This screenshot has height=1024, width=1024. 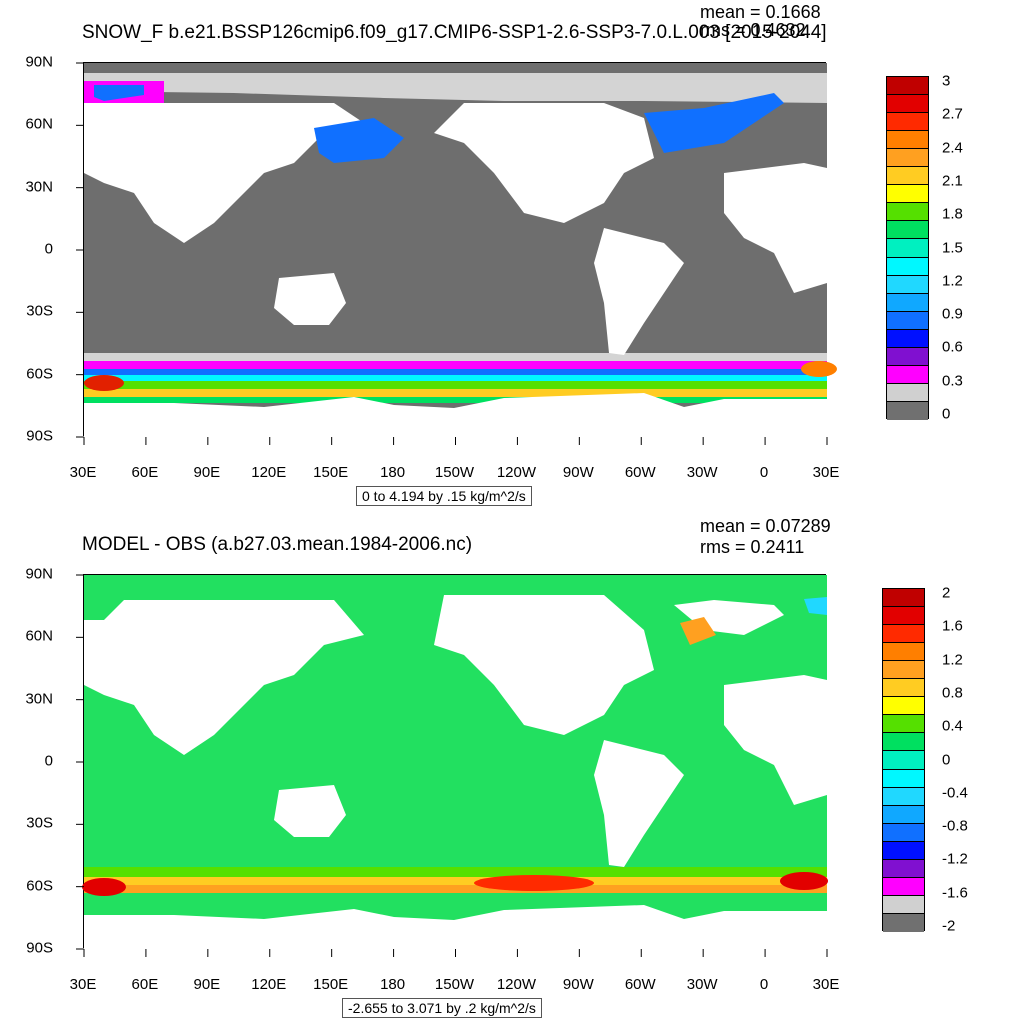 What do you see at coordinates (952, 693) in the screenshot?
I see `bottom-colorbar-label: 0.8` at bounding box center [952, 693].